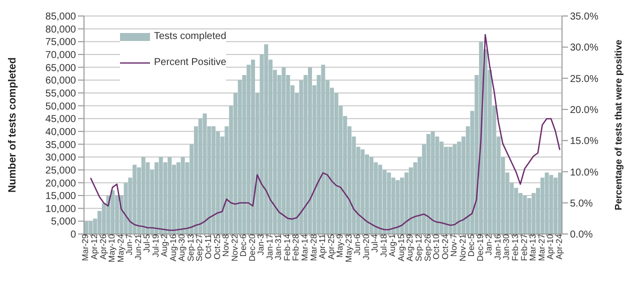  What do you see at coordinates (63, 222) in the screenshot?
I see `y-tick-label: 5,000` at bounding box center [63, 222].